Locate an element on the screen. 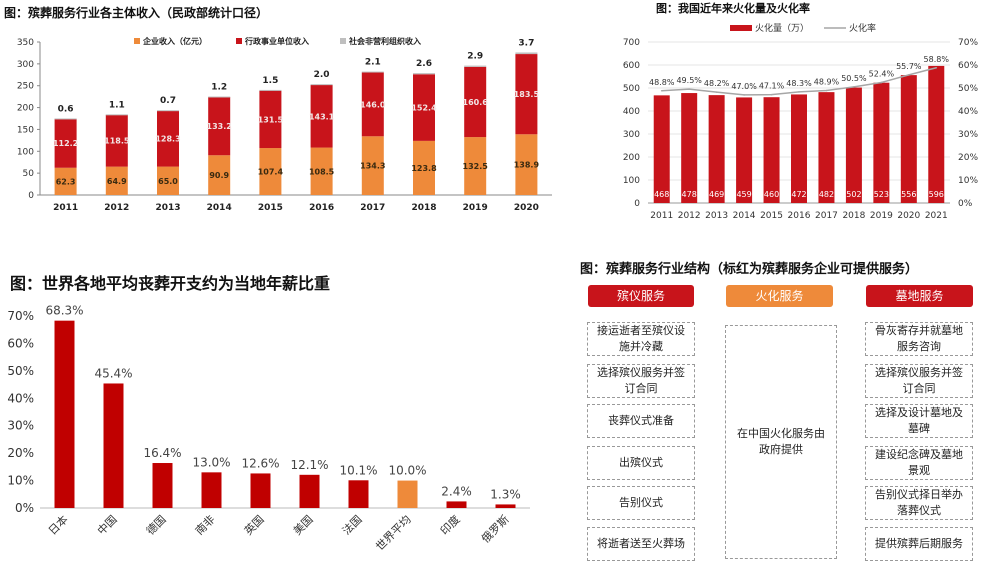 This screenshot has width=987, height=568. service-box: 接运逝者至殡仪设施并冷藏 is located at coordinates (641, 339).